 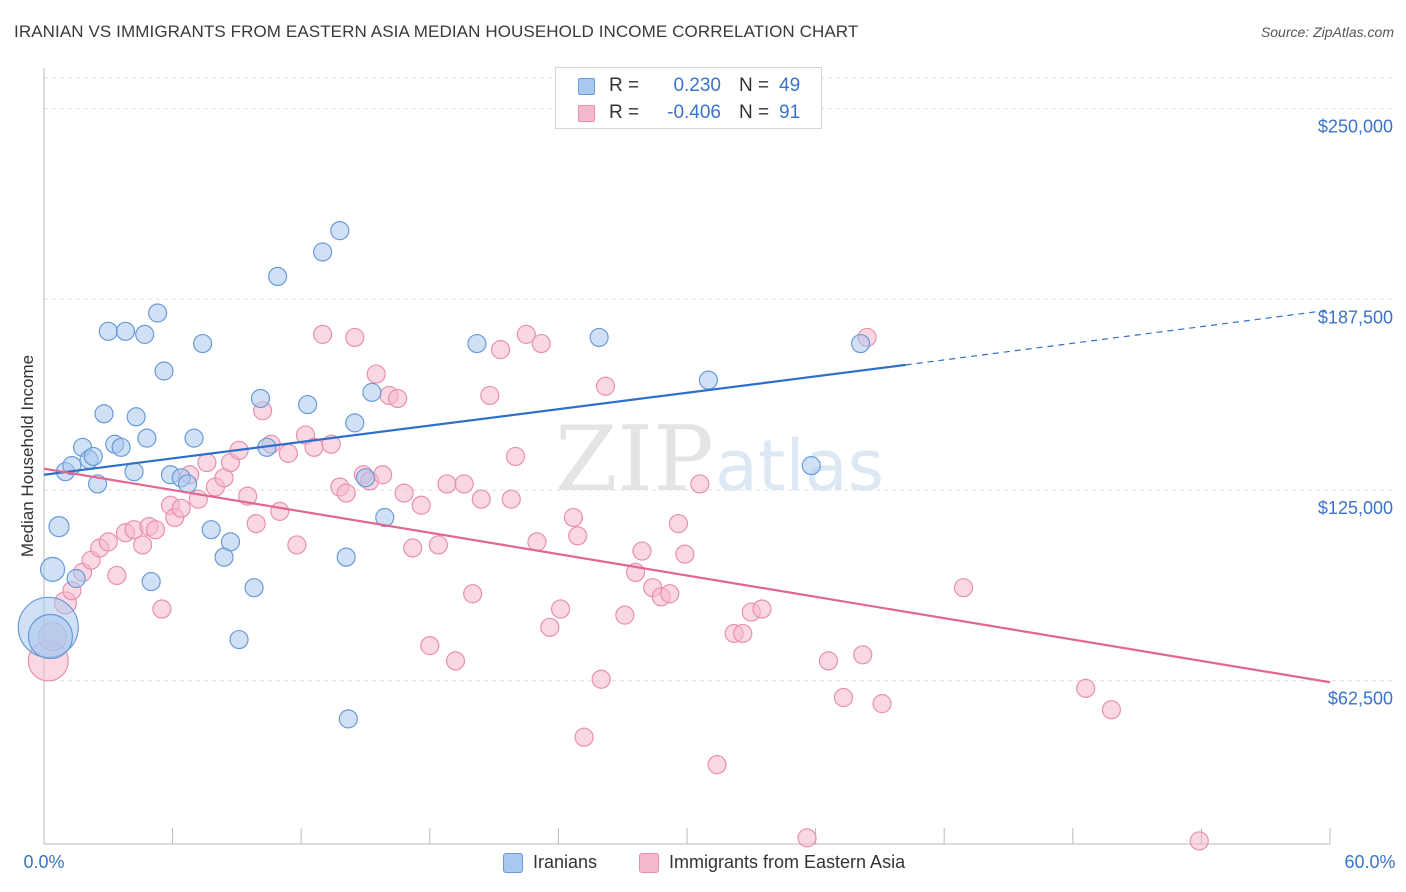 What do you see at coordinates (1355, 413) in the screenshot?
I see `y-axis-labels: $62,500 $125,000 $187,500 $250,000` at bounding box center [1355, 413].